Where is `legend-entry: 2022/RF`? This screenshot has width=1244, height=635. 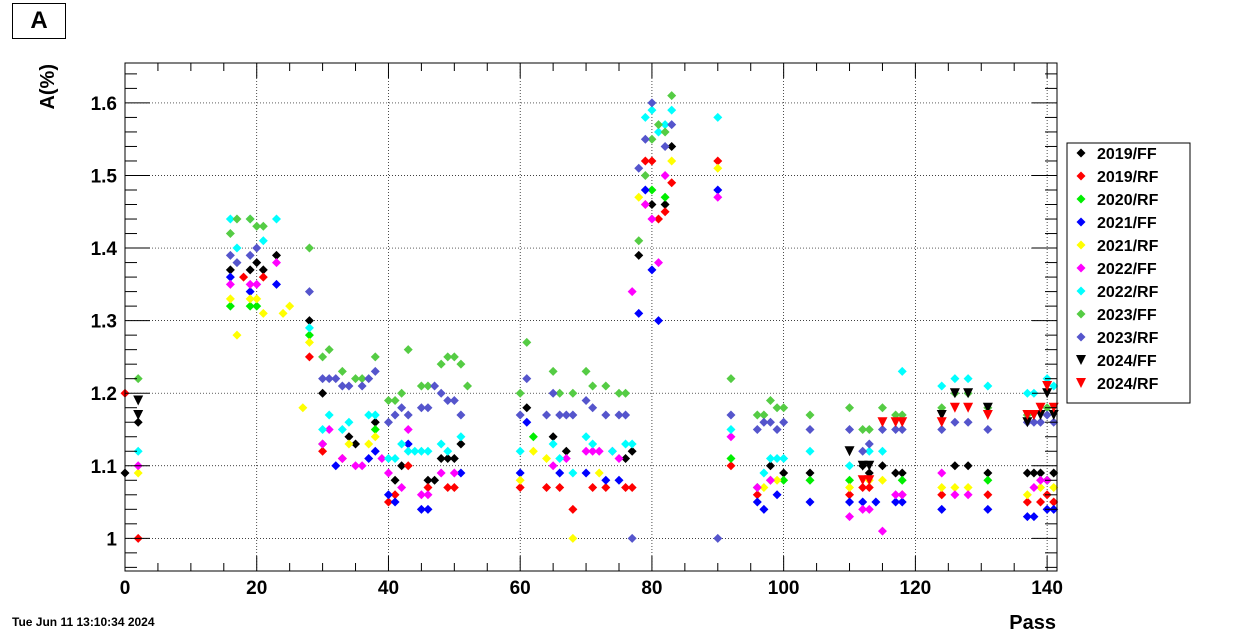
legend-entry: 2022/RF is located at coordinates (1128, 292).